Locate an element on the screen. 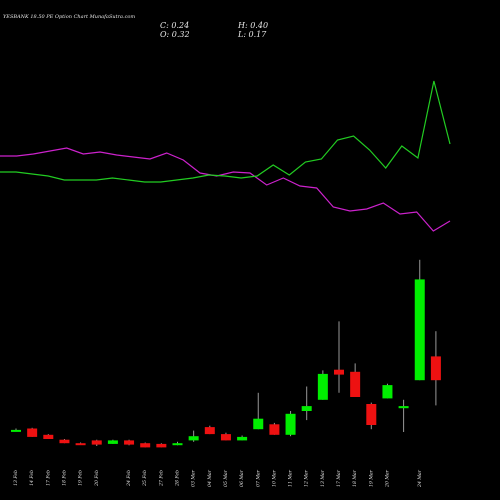 This screenshot has width=500, height=500. x-tick-label: 28 Feb is located at coordinates (178, 478).